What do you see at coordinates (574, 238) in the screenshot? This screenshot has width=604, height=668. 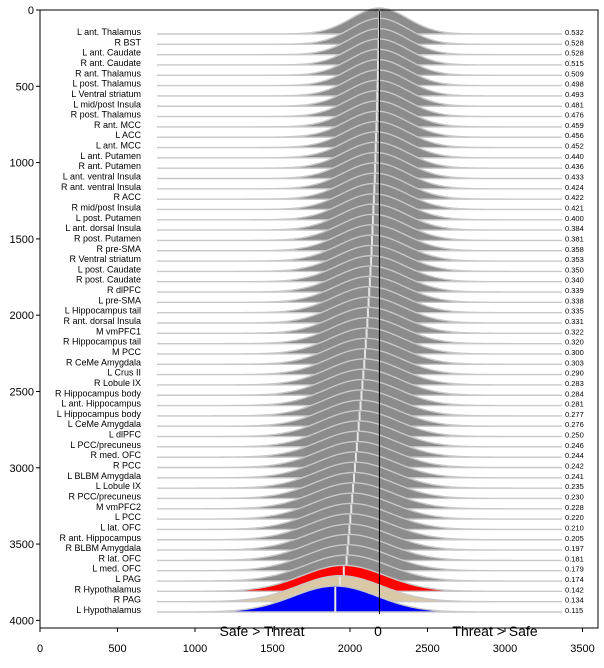 I see `region-value: 0.381` at bounding box center [574, 238].